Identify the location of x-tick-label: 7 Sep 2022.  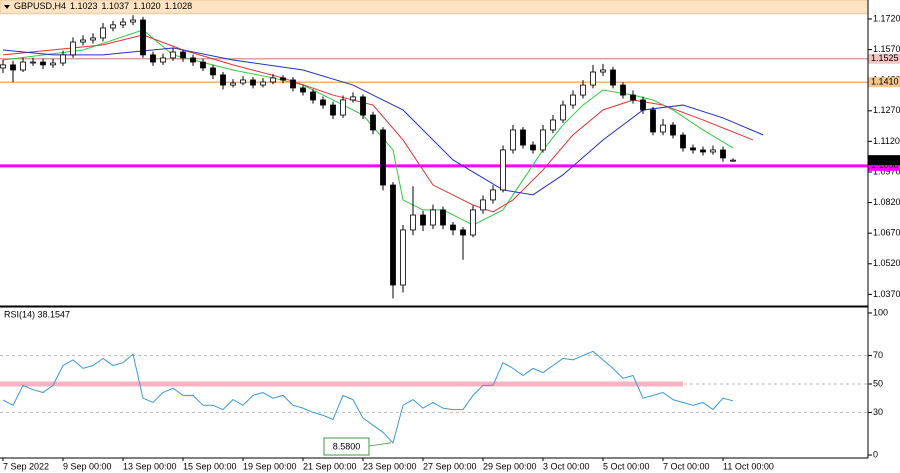
(26, 466).